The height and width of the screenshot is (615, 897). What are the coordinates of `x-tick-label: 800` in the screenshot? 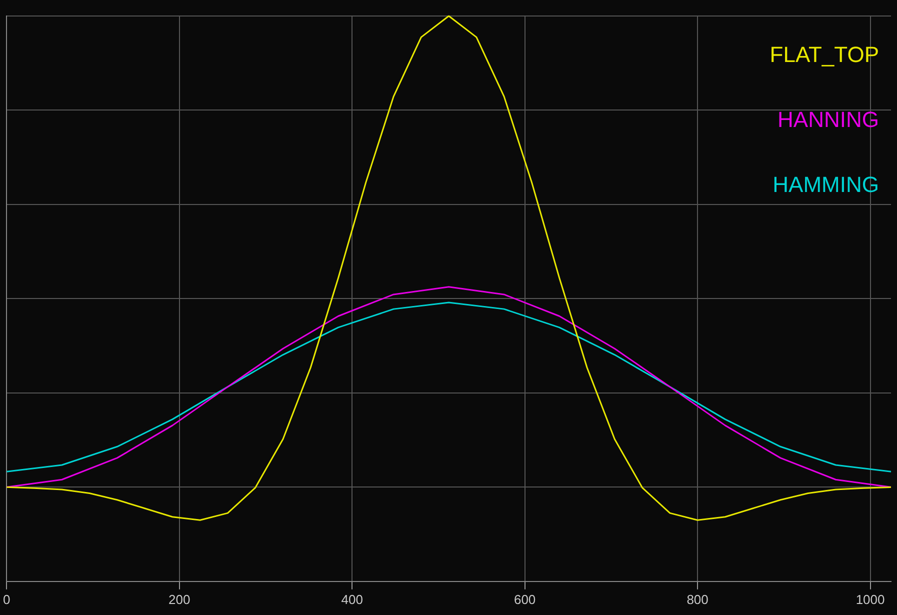 It's located at (697, 599).